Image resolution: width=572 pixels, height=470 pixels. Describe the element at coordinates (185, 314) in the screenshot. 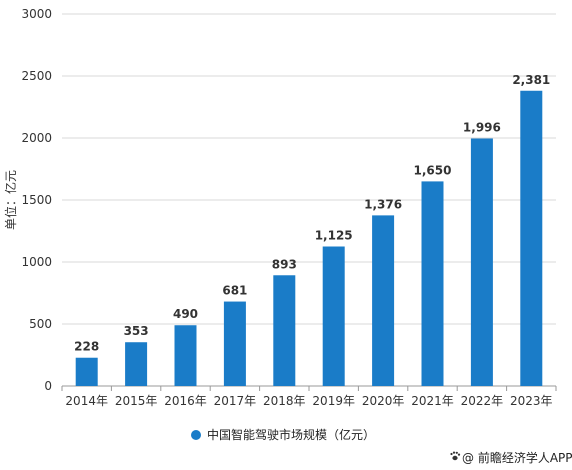

I see `data-label: 490` at that location.